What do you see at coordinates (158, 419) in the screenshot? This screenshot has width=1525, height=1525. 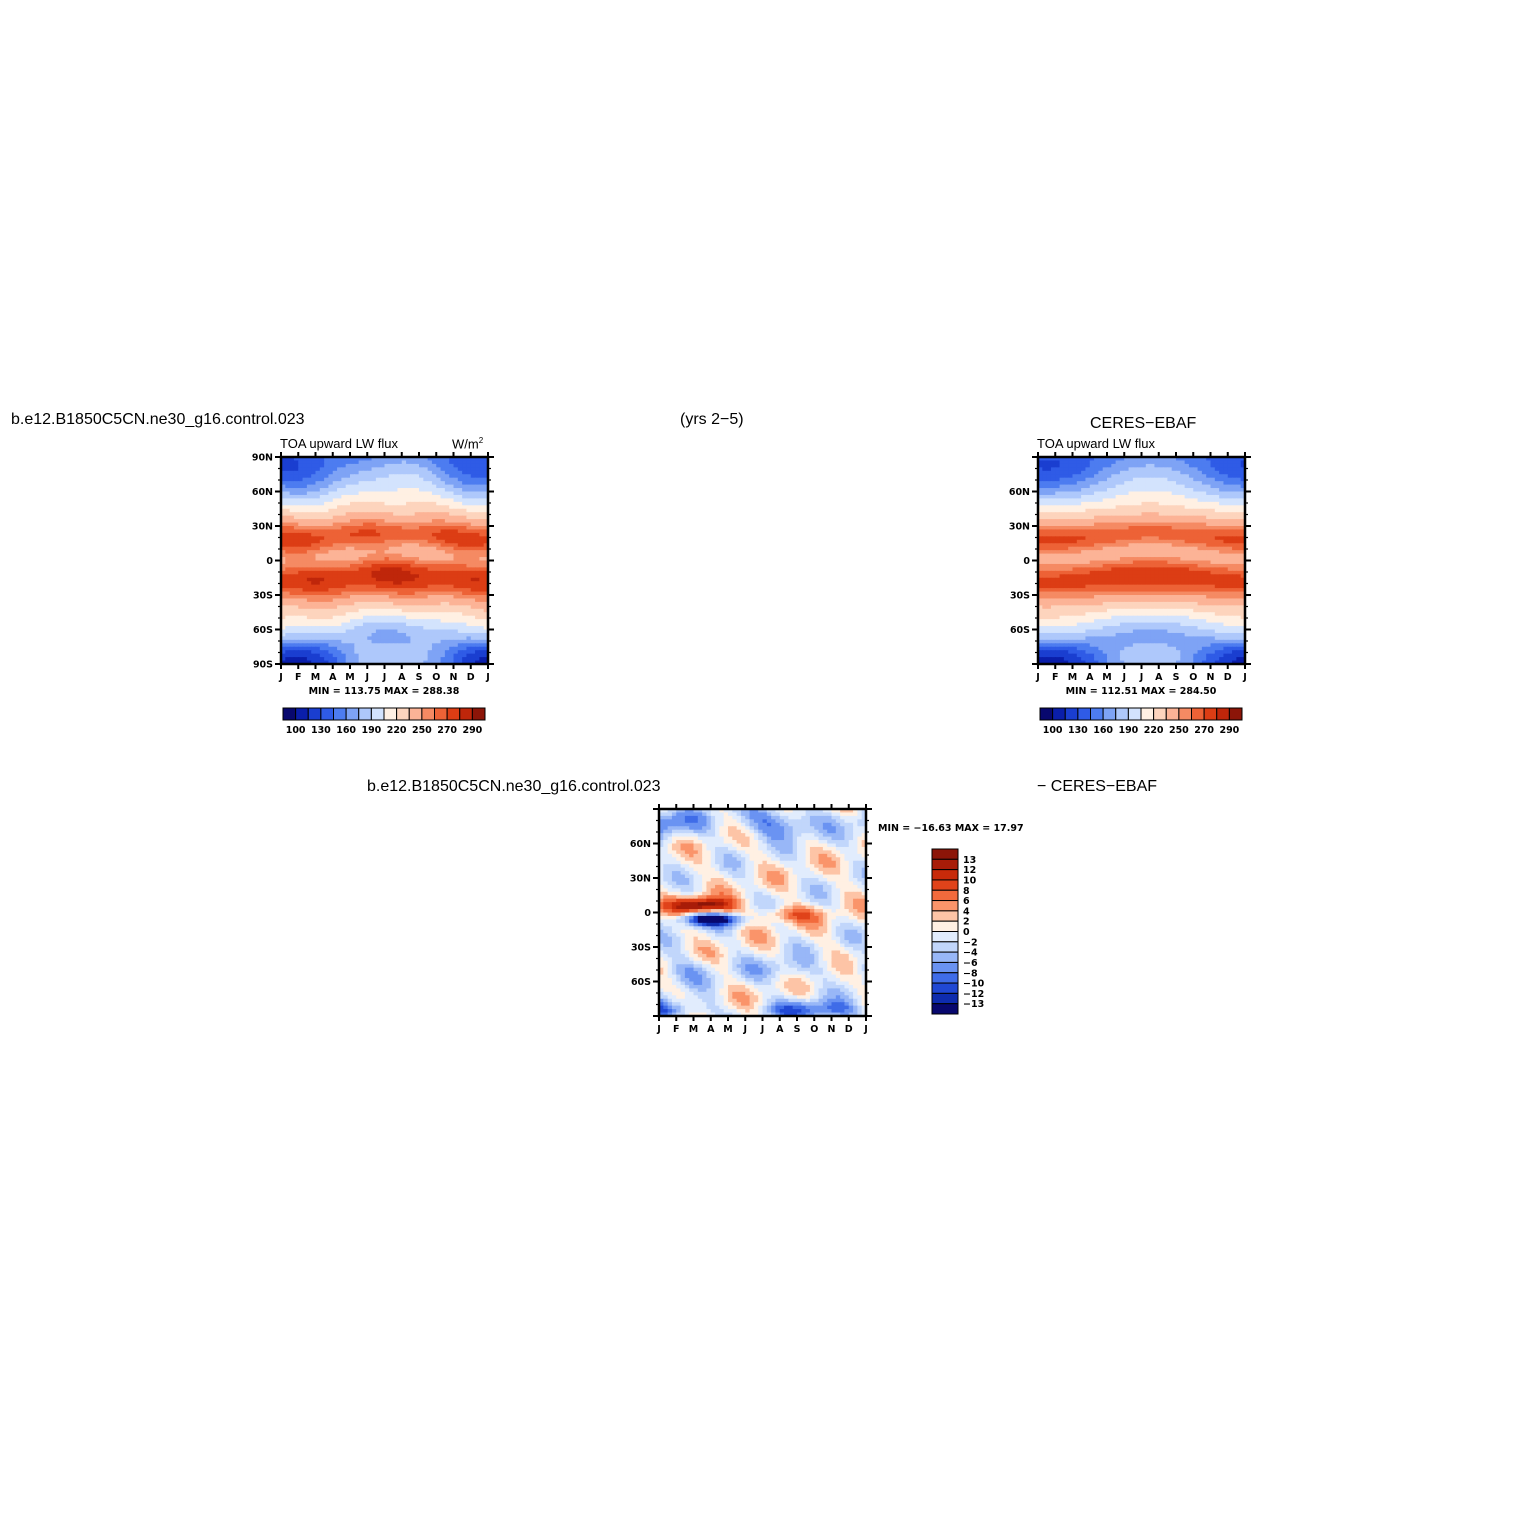 I see `case-title-top: b.e12.B1850C5CN.ne30_g16.control.023` at bounding box center [158, 419].